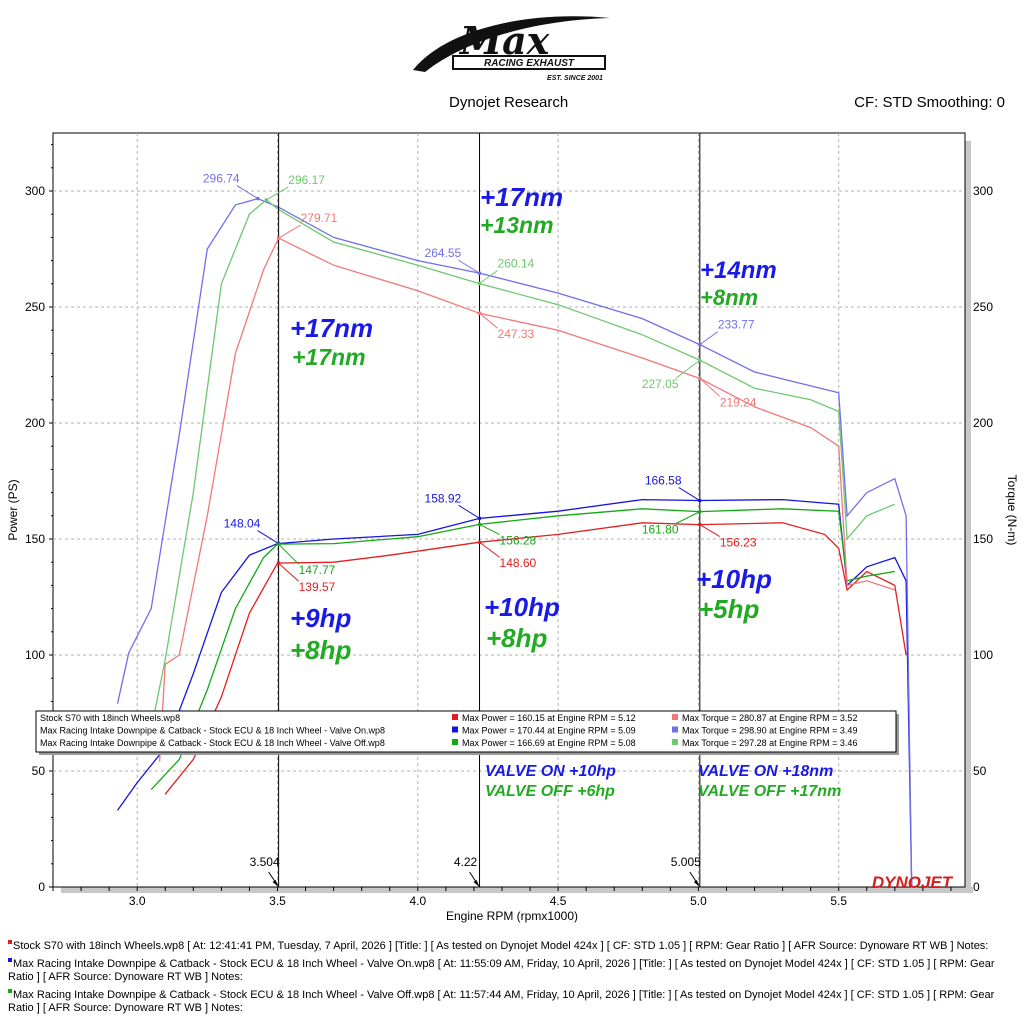 The width and height of the screenshot is (1024, 1024). Describe the element at coordinates (517, 890) in the screenshot. I see `plot-shadow-bottom` at that location.